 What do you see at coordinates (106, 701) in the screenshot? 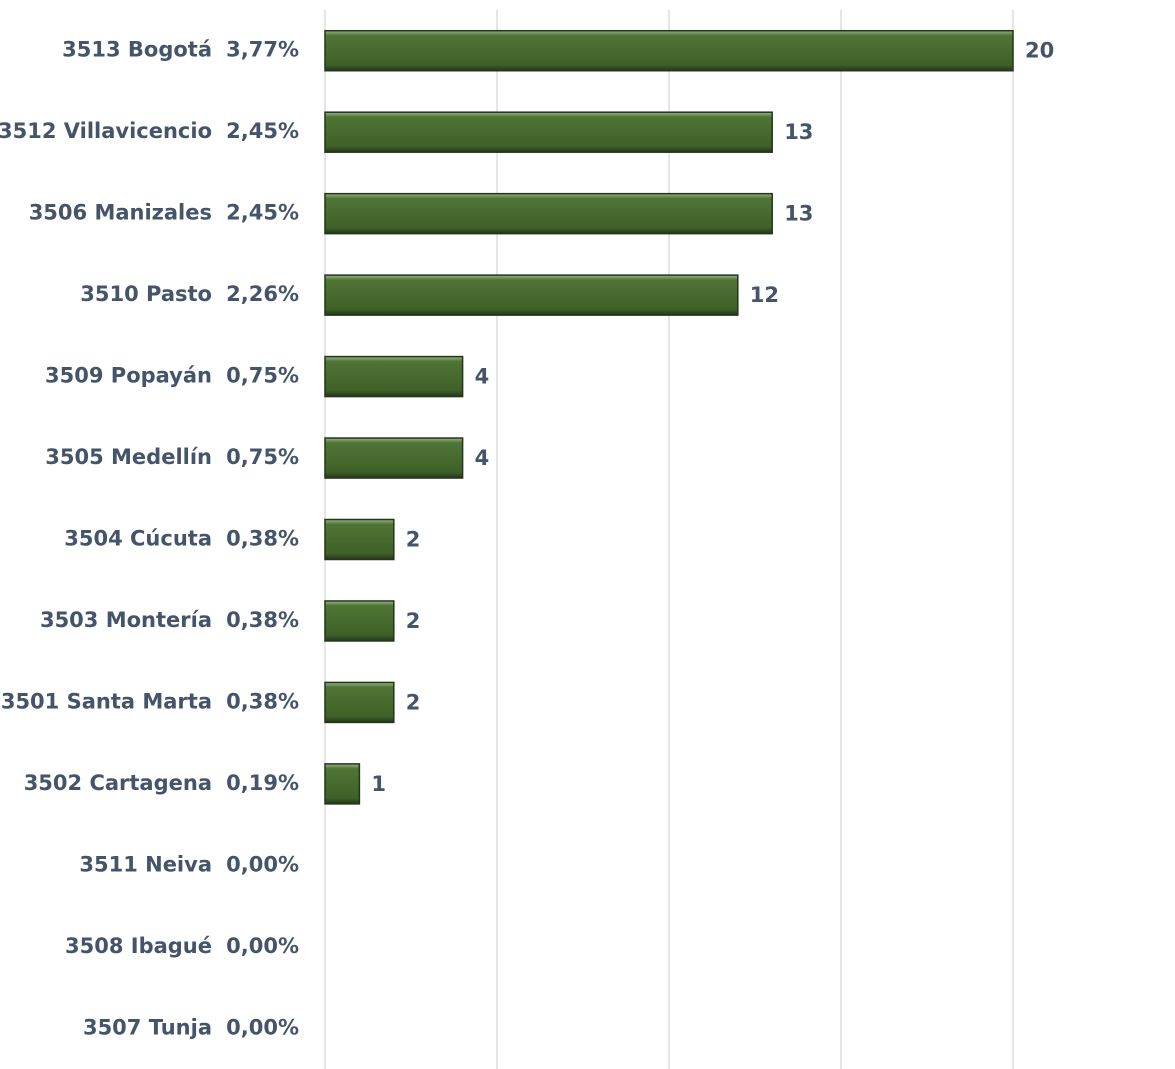
I see `category-label: 3501 Santa Marta` at bounding box center [106, 701].